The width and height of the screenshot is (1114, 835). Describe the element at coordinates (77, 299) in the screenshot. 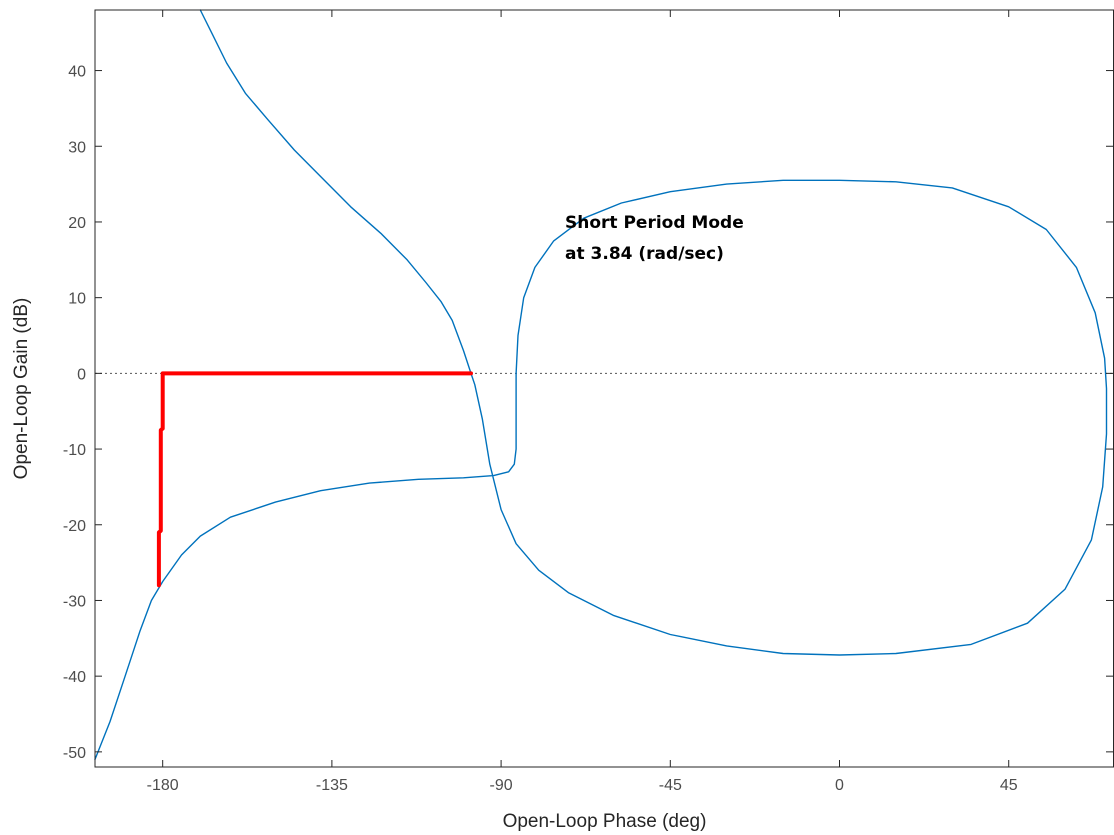

I see `y-tick-label: 10` at that location.